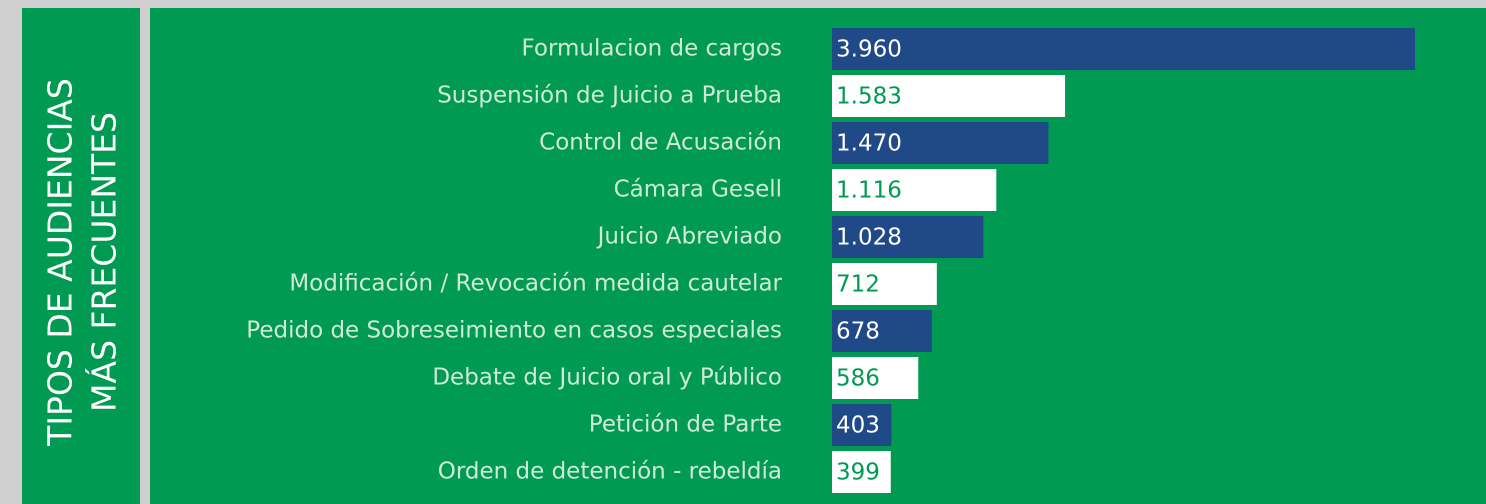 This screenshot has width=1486, height=504. I want to click on category-label: Petición de Parte, so click(685, 425).